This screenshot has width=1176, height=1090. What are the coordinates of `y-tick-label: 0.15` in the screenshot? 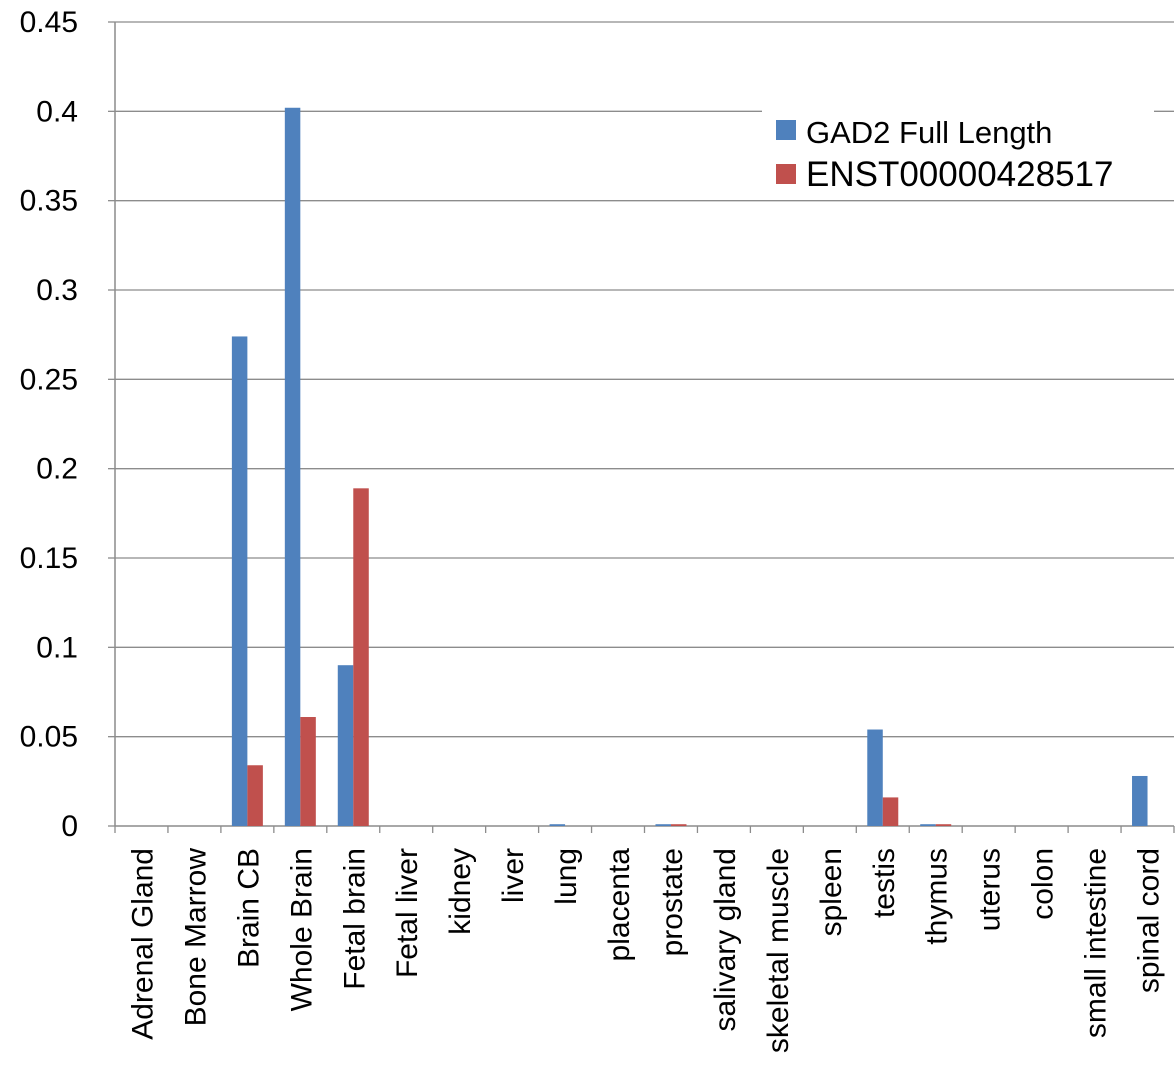 It's located at (49, 558).